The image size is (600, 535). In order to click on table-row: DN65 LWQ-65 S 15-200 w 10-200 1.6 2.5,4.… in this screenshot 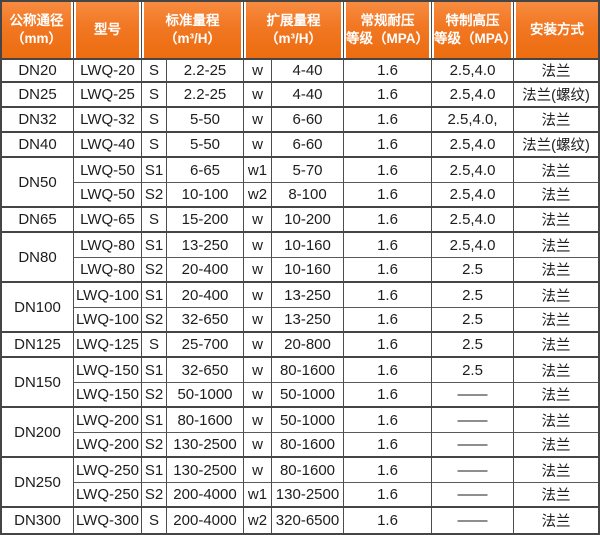, I will do `click(300, 220)`.